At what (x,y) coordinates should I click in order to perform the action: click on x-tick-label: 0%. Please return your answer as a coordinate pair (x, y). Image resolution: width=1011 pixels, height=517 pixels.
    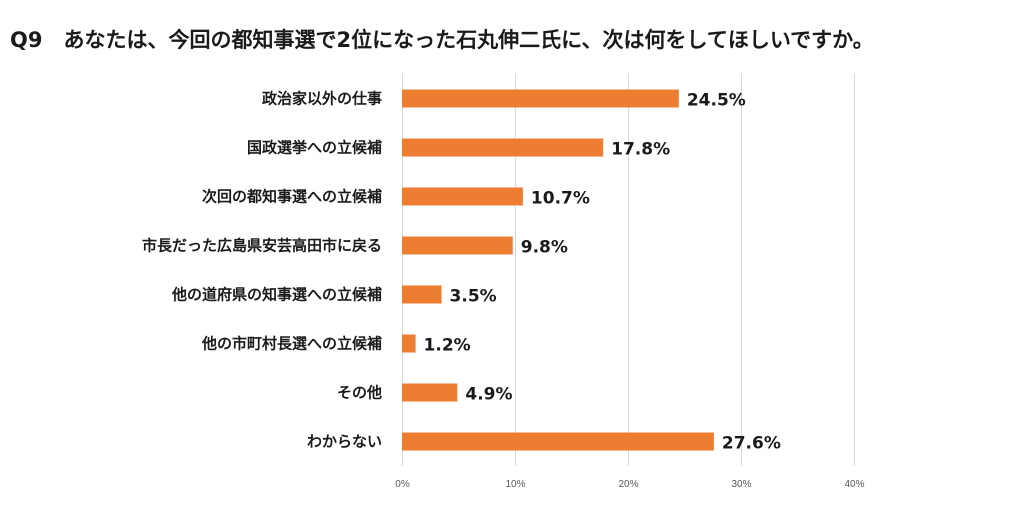
    Looking at the image, I should click on (402, 484).